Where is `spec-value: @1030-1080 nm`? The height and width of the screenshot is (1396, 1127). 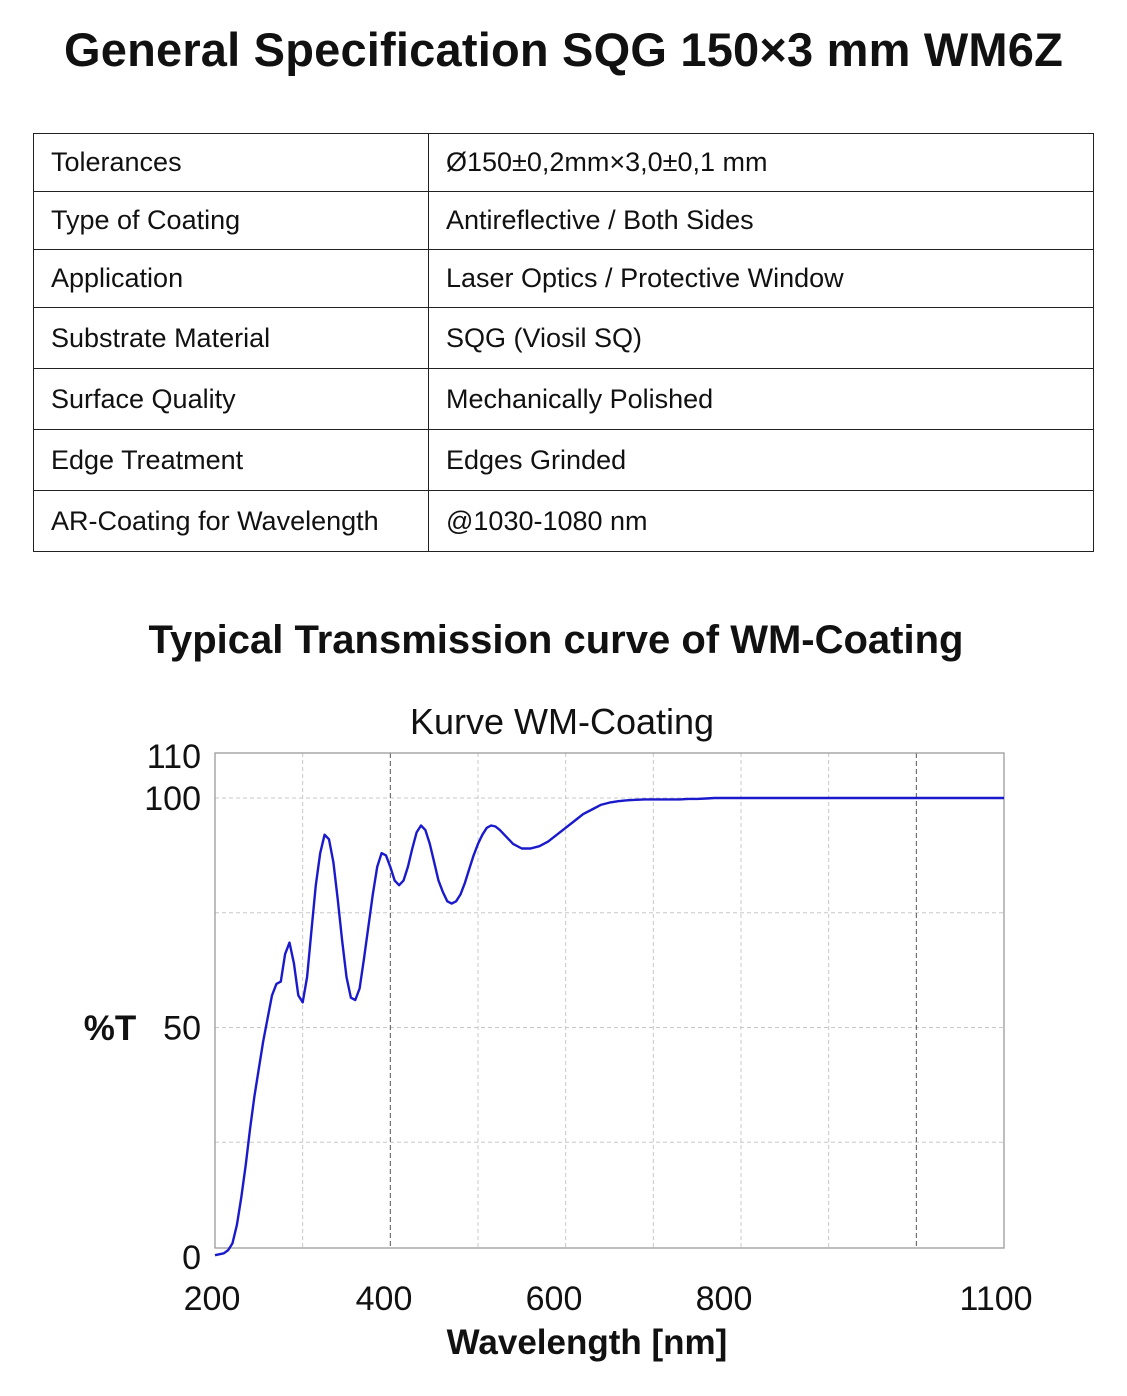
spec-value: @1030-1080 nm is located at coordinates (761, 521).